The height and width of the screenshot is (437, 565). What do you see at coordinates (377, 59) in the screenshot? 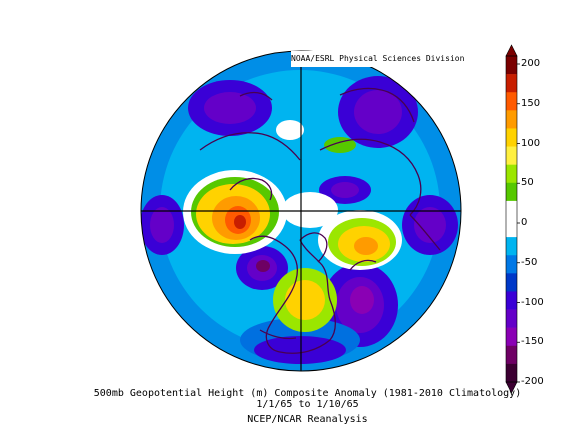
I see `credit-label: NOAA/ESRL Physical Sciences Division` at bounding box center [377, 59].